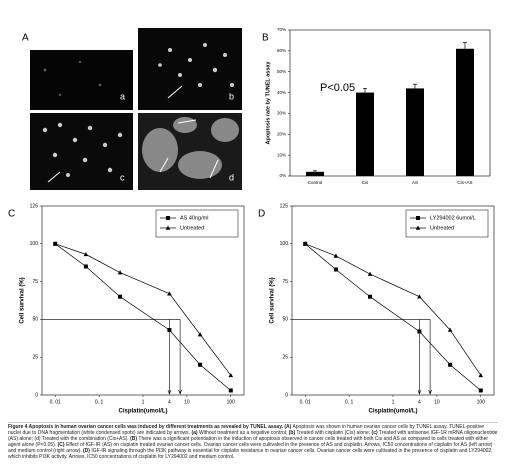 The height and width of the screenshot is (468, 506). I want to click on caption-run: (C), so click(61, 445).